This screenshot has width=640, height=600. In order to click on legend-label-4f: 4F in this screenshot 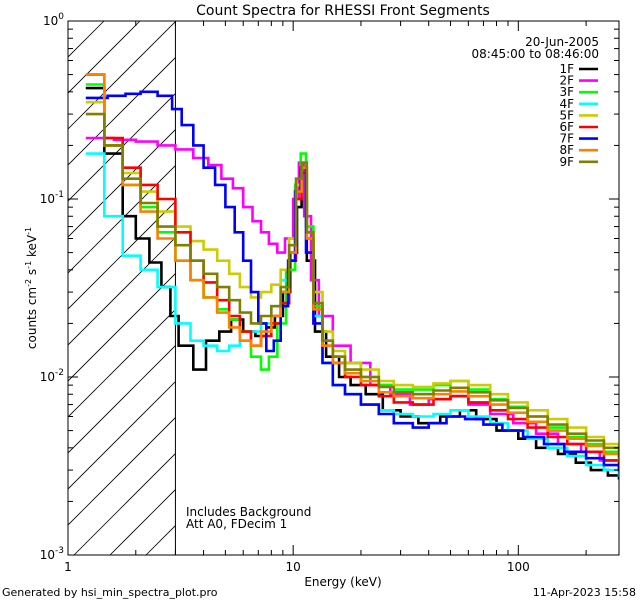, I will do `click(566, 104)`.